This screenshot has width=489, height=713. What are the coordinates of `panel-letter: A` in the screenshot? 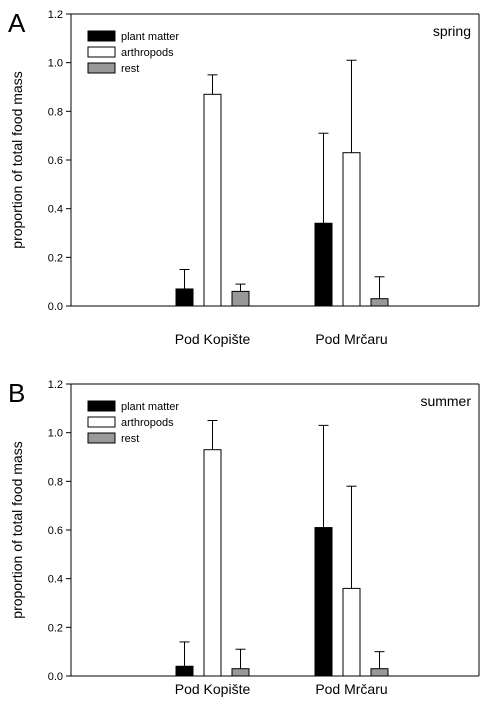 It's located at (17, 23).